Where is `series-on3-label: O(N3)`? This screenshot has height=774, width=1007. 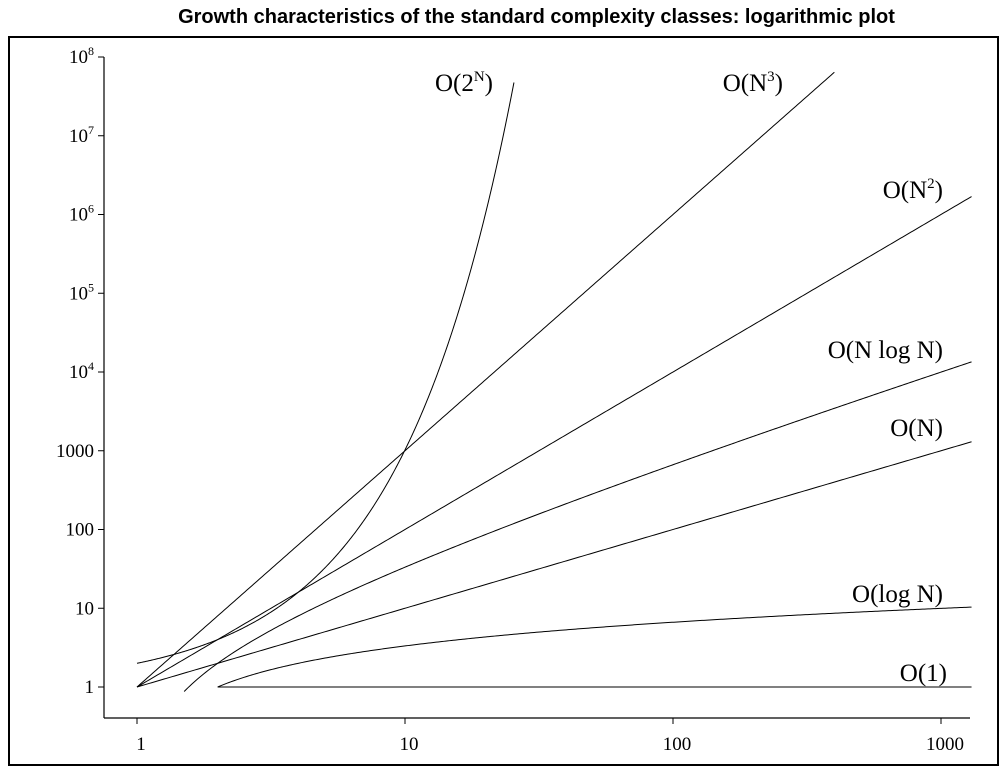
series-on3-label: O(N3) is located at coordinates (753, 83).